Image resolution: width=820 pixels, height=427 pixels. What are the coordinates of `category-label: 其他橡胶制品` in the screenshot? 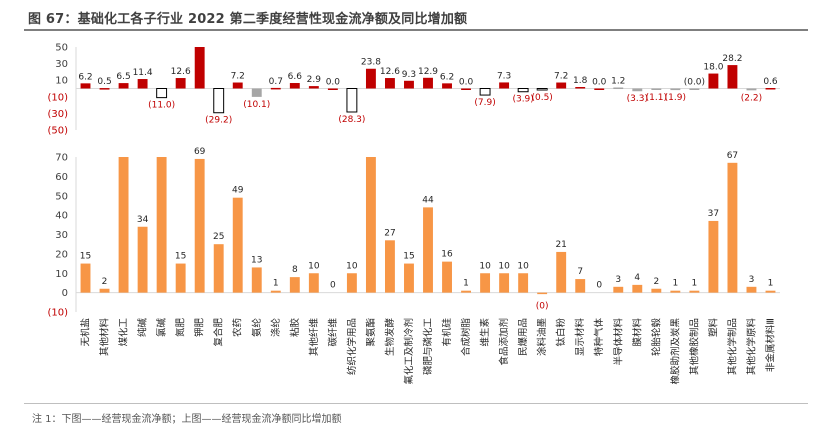 It's located at (694, 346).